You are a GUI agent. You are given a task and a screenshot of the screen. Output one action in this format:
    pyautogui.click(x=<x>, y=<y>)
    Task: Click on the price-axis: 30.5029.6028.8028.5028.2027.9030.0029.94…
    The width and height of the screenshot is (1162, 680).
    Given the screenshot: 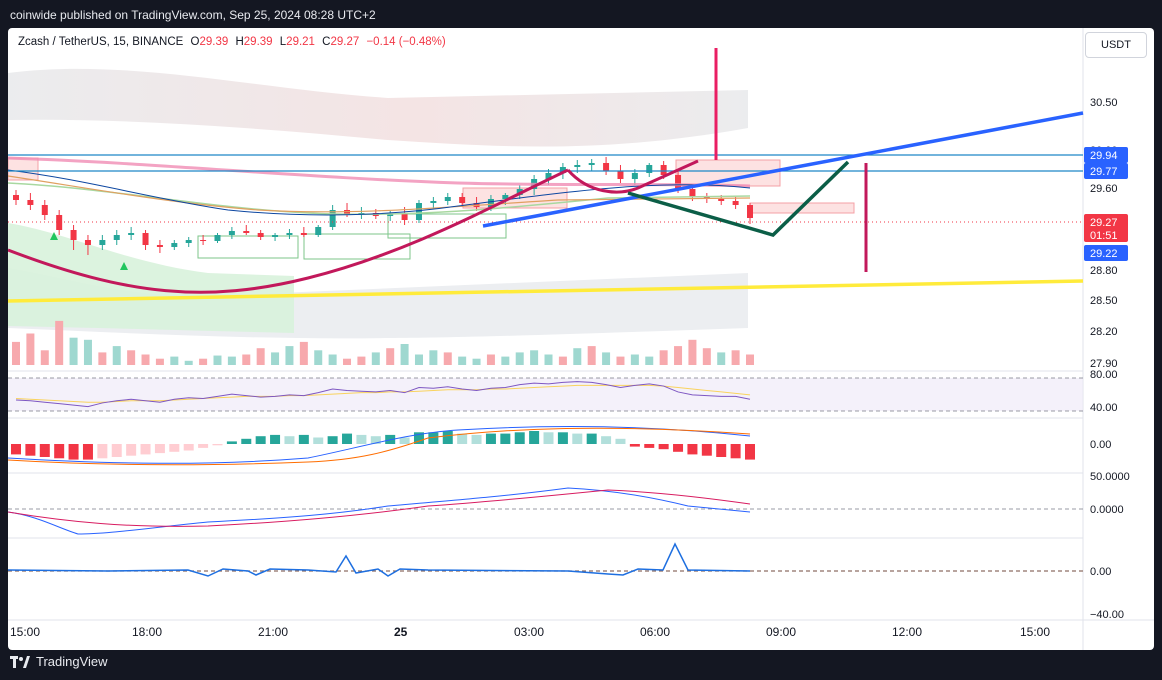 What is the action you would take?
    pyautogui.click(x=1107, y=359)
    